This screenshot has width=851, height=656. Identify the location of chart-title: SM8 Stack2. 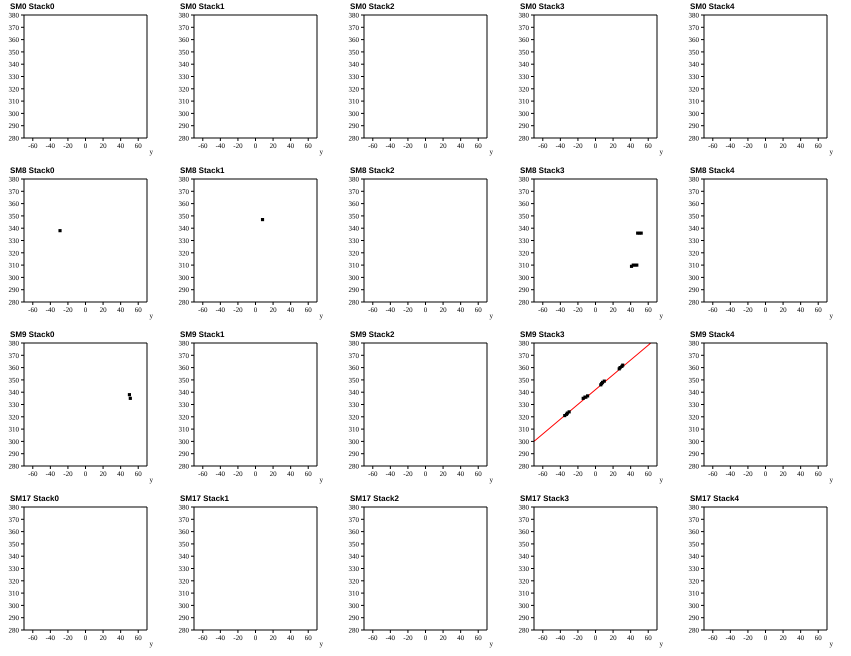
(372, 170).